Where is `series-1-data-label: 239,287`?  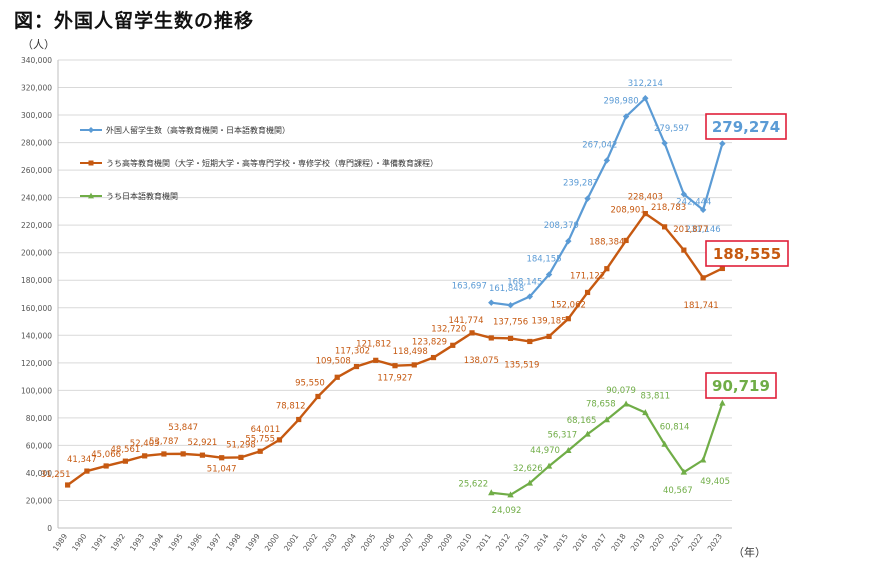
series-1-data-label: 239,287 is located at coordinates (580, 184).